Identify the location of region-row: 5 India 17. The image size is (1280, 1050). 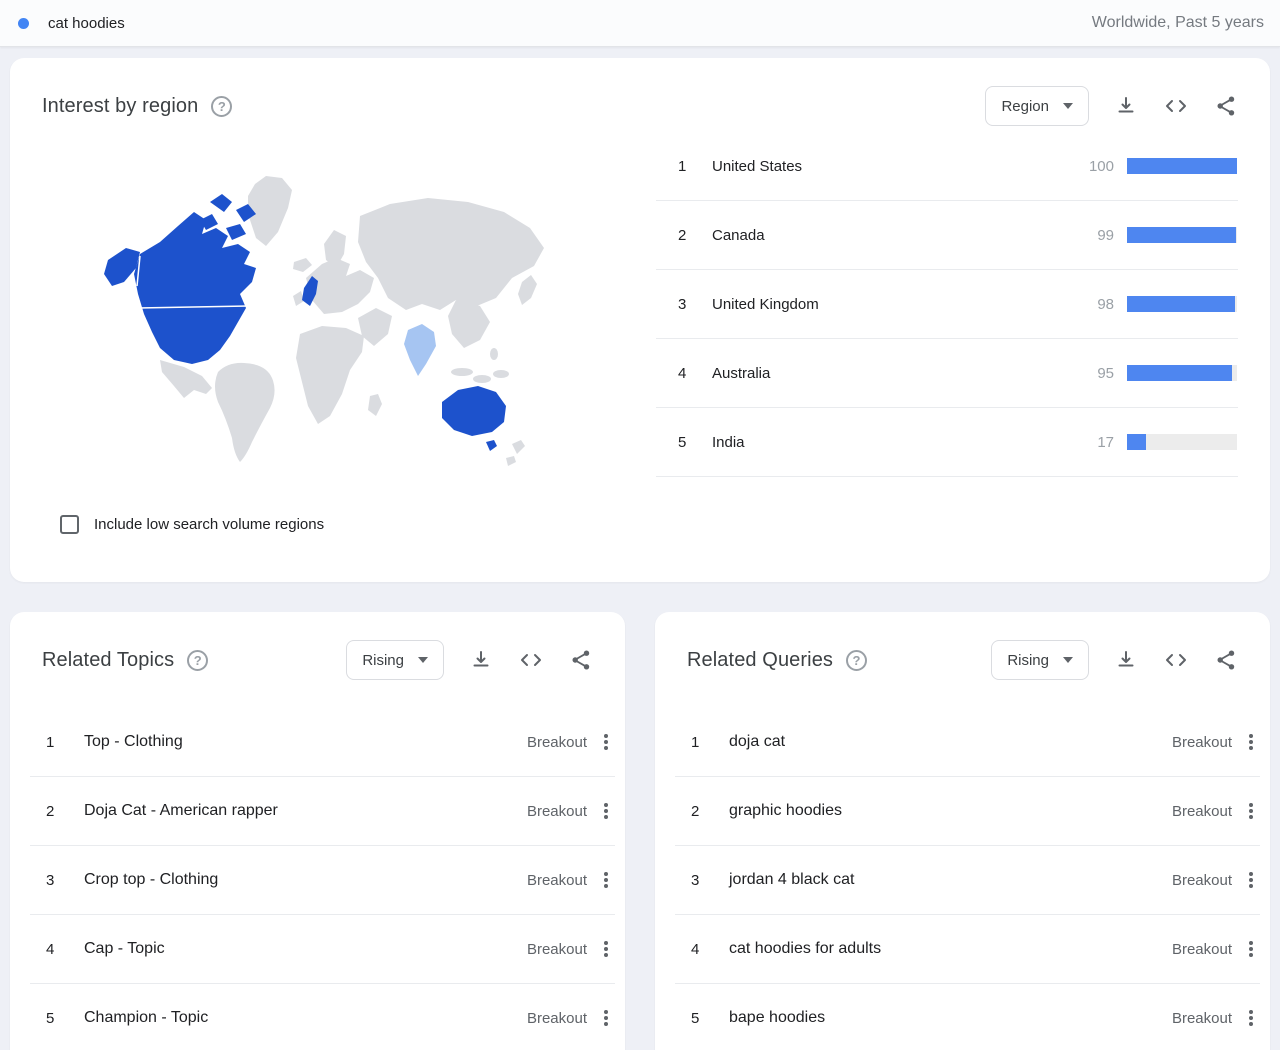
(947, 442).